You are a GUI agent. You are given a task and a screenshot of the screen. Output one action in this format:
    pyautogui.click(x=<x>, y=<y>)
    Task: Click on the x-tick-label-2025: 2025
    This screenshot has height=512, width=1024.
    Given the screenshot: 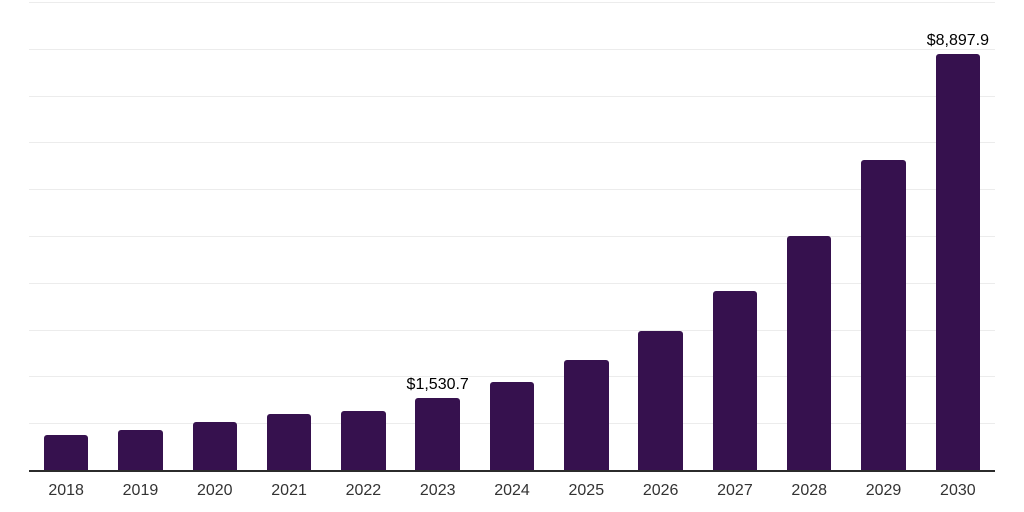 What is the action you would take?
    pyautogui.click(x=586, y=490)
    